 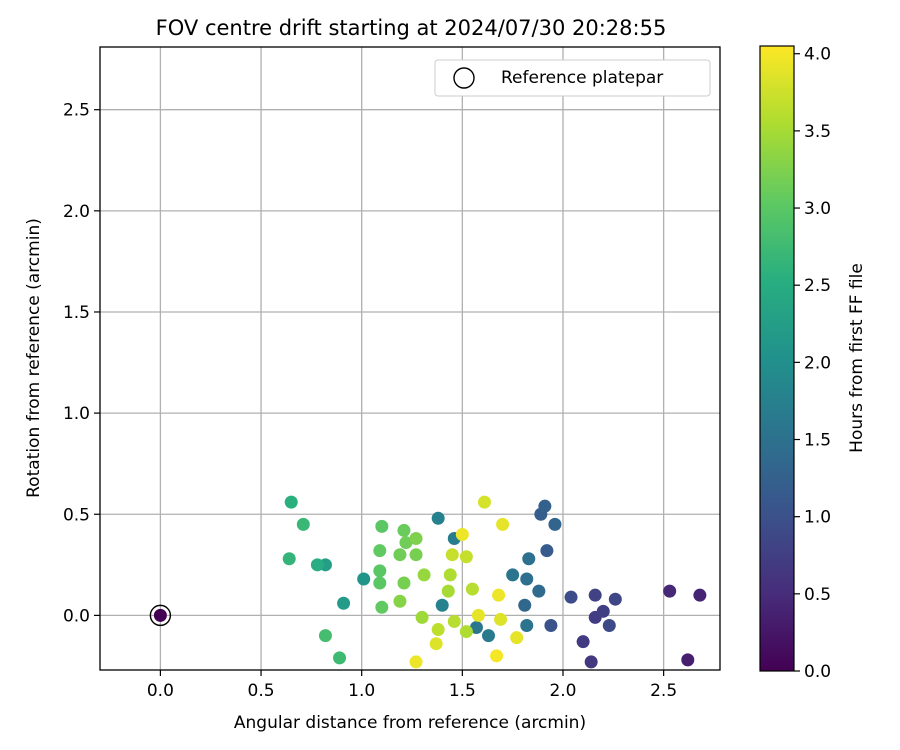 I want to click on y-tick-label: 2.0, so click(x=76, y=212).